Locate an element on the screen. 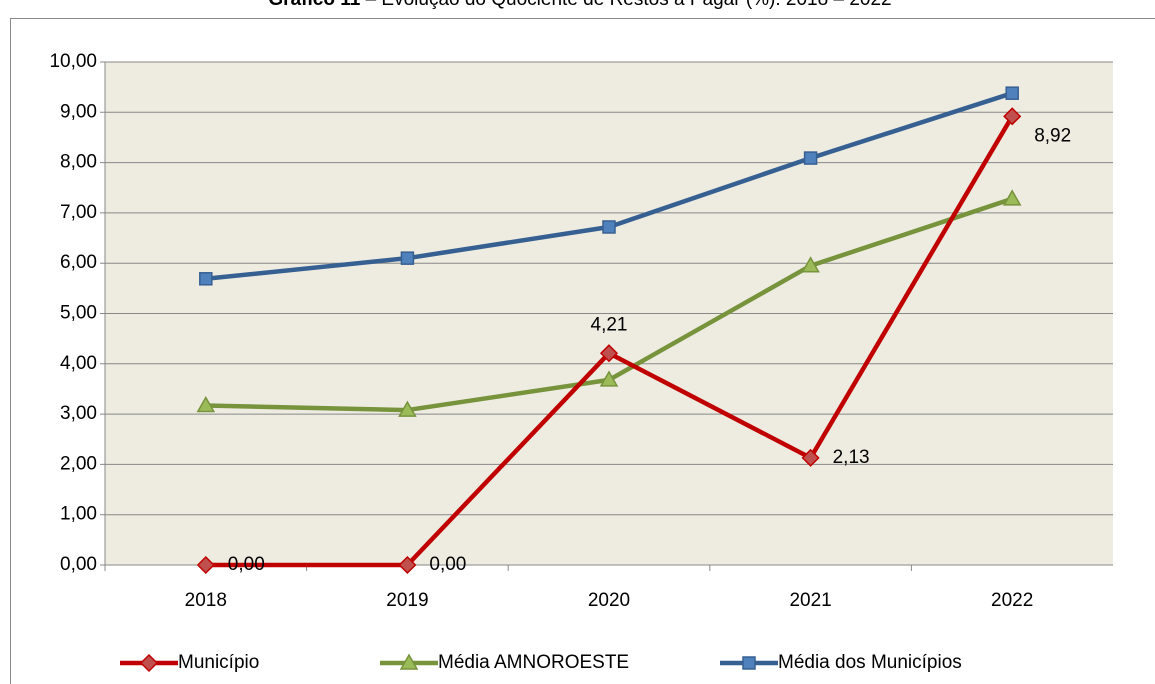 The width and height of the screenshot is (1155, 684). title-label: Gráfico 11 is located at coordinates (314, 5).